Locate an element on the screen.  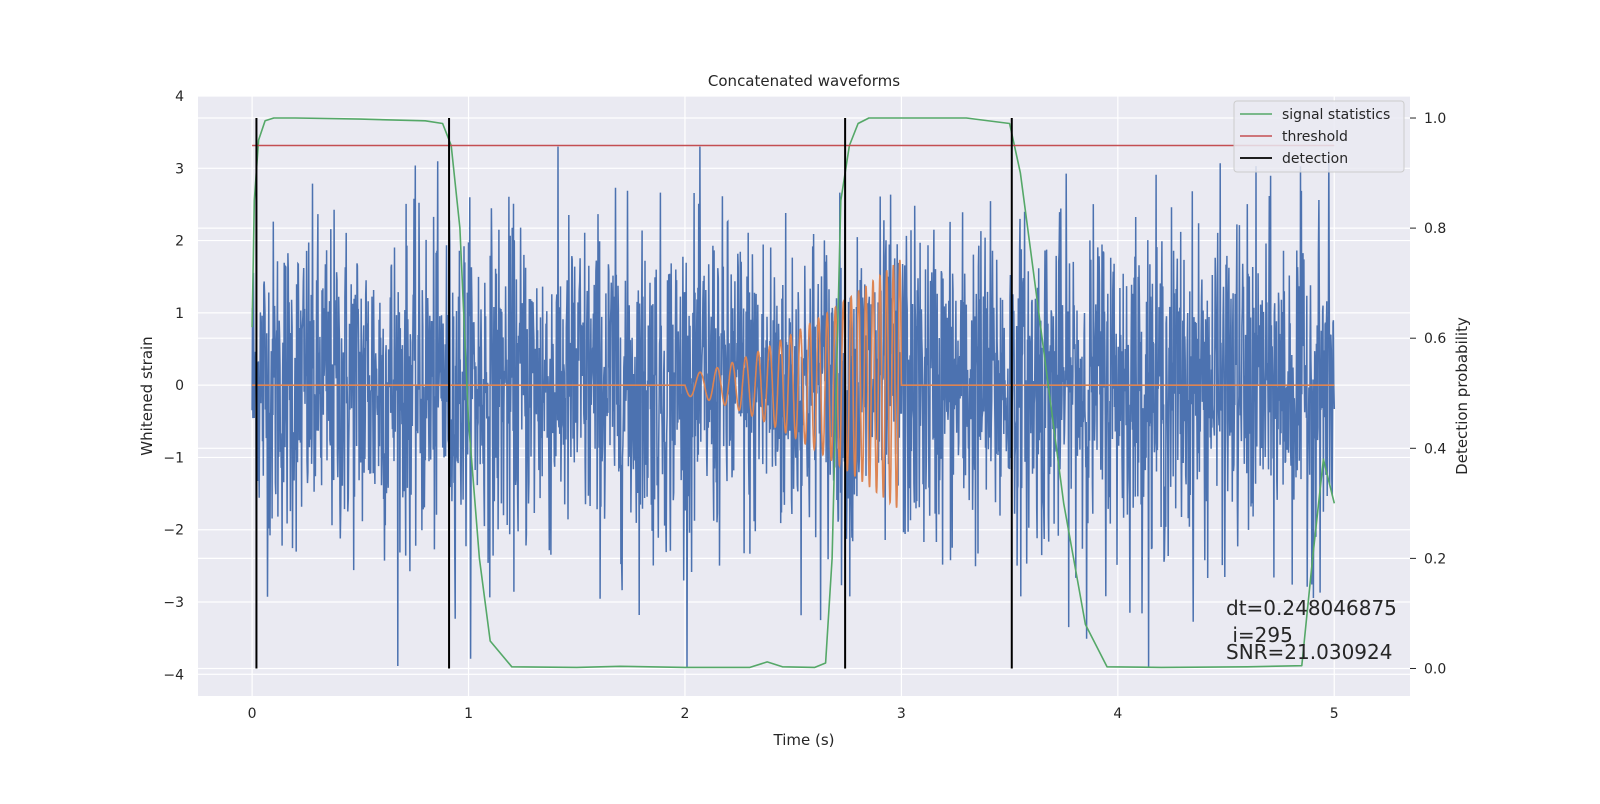
right-y-tick-label: 0.8 is located at coordinates (1435, 229).